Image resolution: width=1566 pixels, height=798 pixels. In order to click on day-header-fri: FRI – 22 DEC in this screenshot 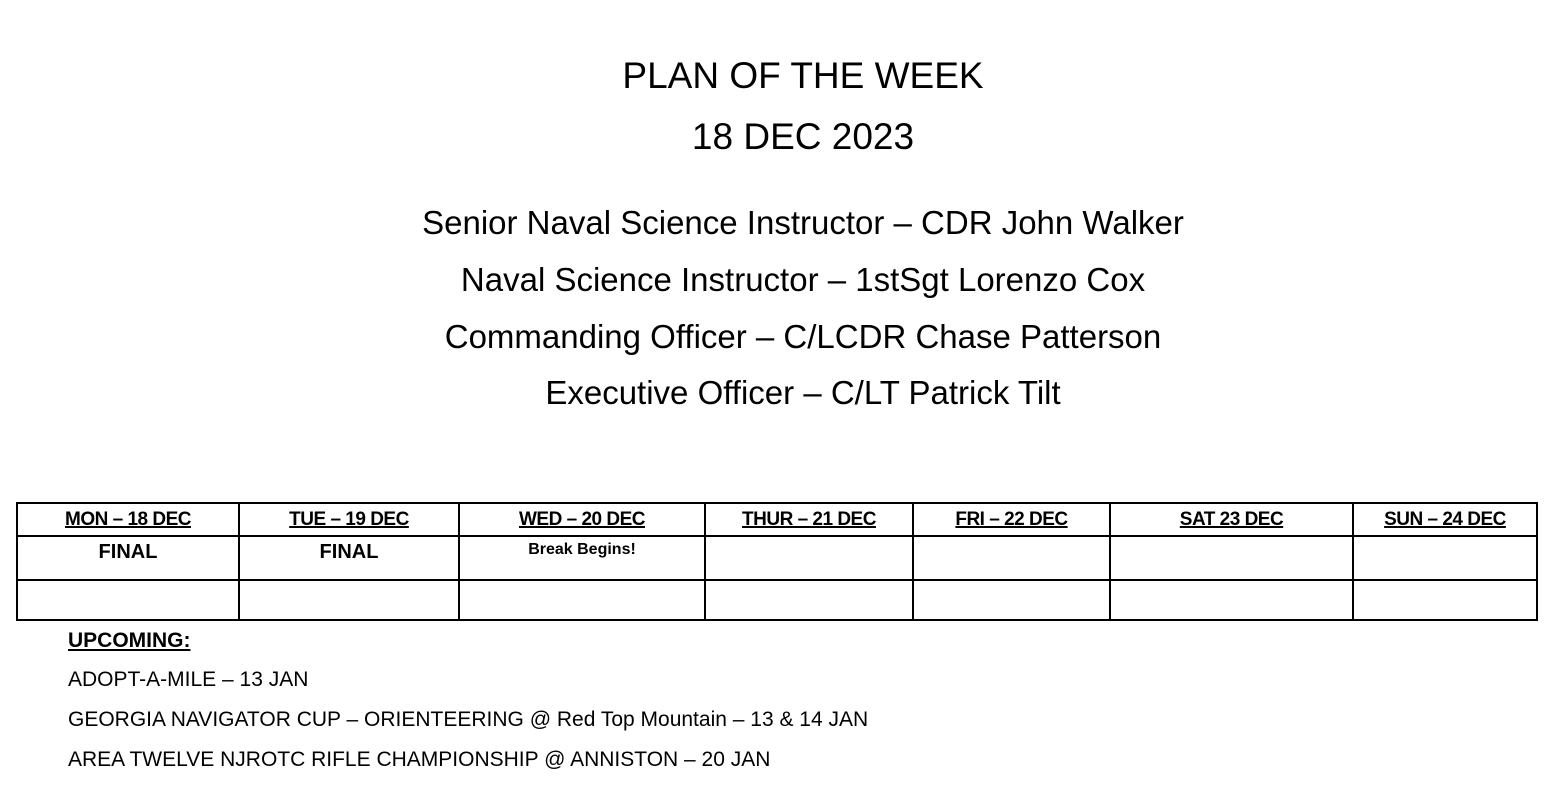, I will do `click(1011, 519)`.